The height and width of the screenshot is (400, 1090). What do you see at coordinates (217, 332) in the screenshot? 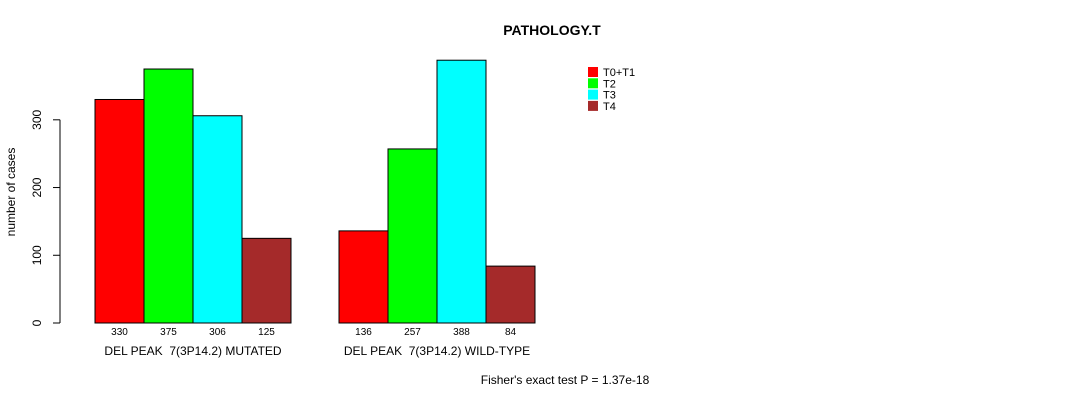
I see `bar-count-label: 306` at bounding box center [217, 332].